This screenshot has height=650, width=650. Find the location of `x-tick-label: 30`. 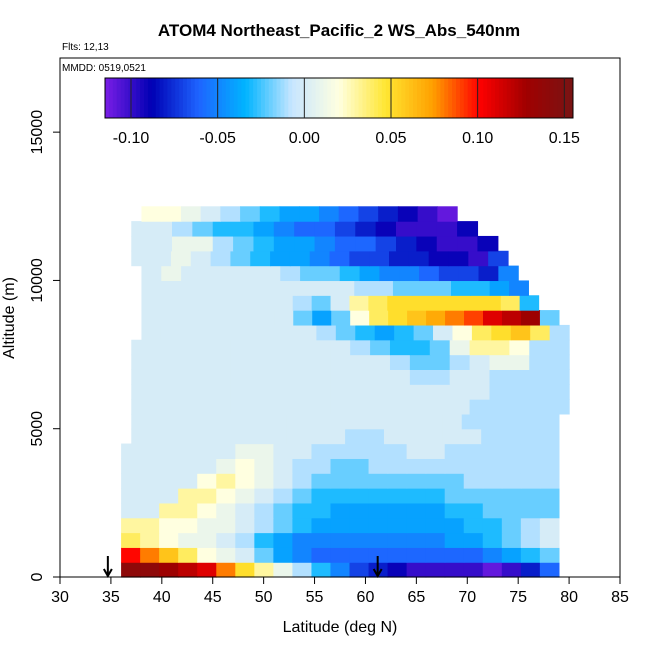

x-tick-label: 30 is located at coordinates (60, 597).